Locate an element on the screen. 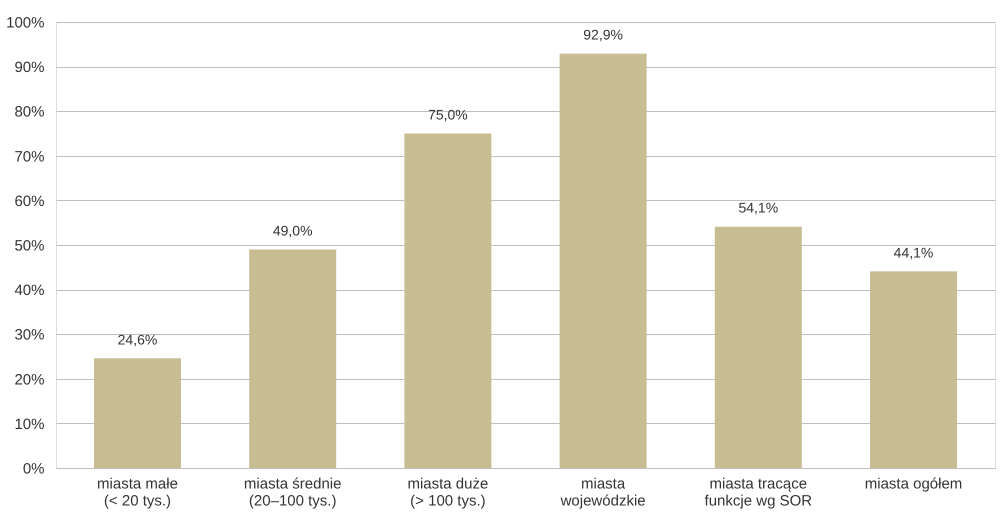  x-tick-label: miasta małe (< 20 tys.) is located at coordinates (137, 493).